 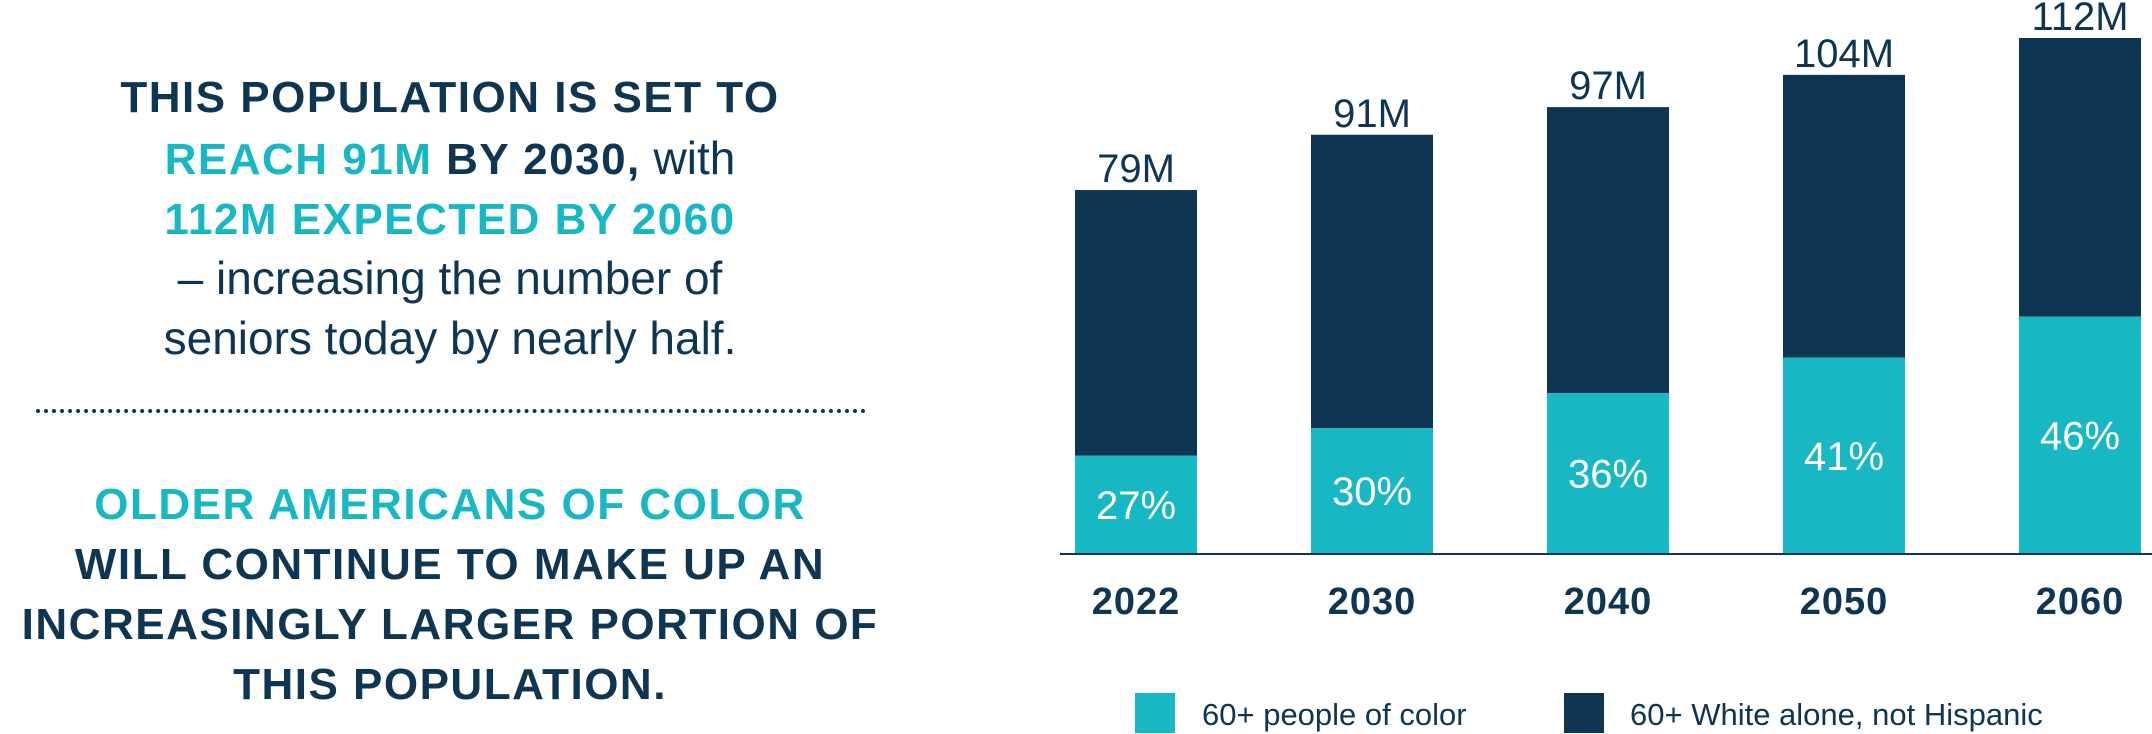 I want to click on dotted-divider, so click(x=451, y=411).